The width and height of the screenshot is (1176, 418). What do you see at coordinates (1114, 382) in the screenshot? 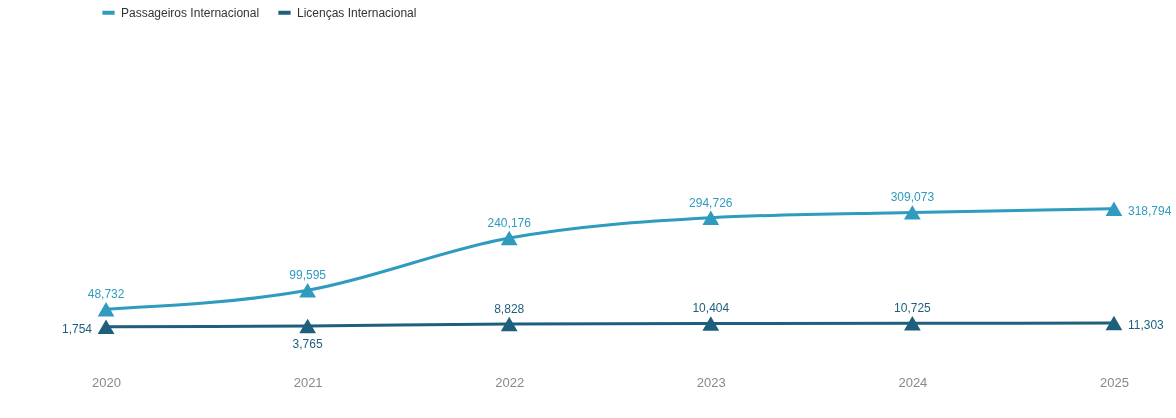
I see `x-tick-label: 2025` at bounding box center [1114, 382].